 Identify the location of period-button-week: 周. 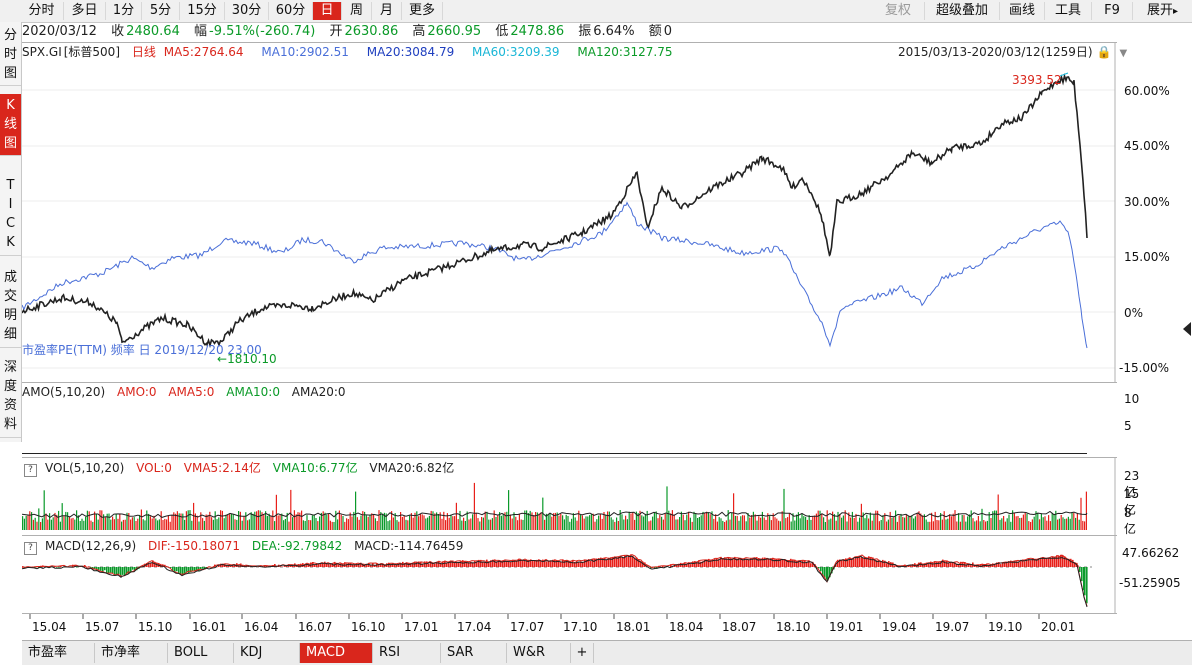
(357, 11).